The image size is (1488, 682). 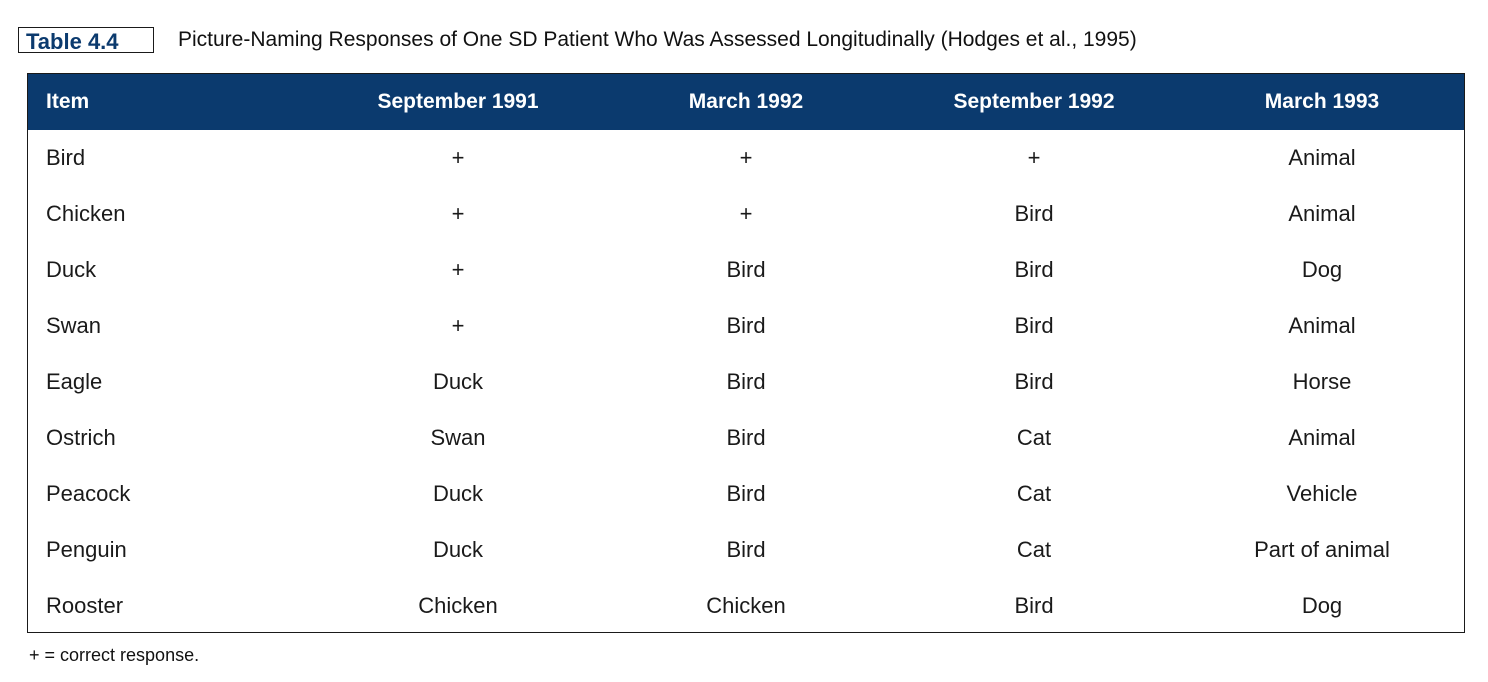 I want to click on response-cell: Vehicle, so click(x=1322, y=493).